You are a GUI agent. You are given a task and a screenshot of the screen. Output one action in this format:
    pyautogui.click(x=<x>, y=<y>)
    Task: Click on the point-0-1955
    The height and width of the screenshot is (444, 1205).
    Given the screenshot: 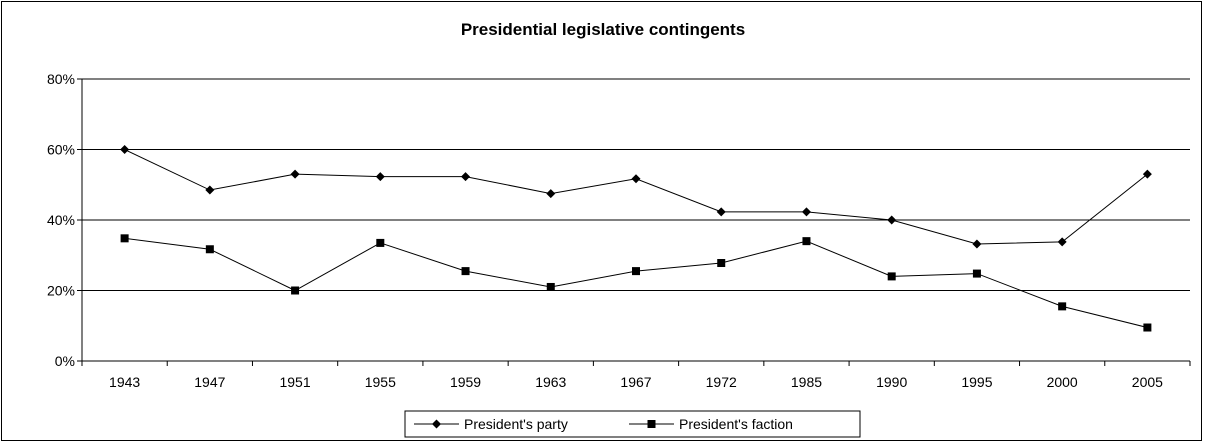 What is the action you would take?
    pyautogui.click(x=380, y=177)
    